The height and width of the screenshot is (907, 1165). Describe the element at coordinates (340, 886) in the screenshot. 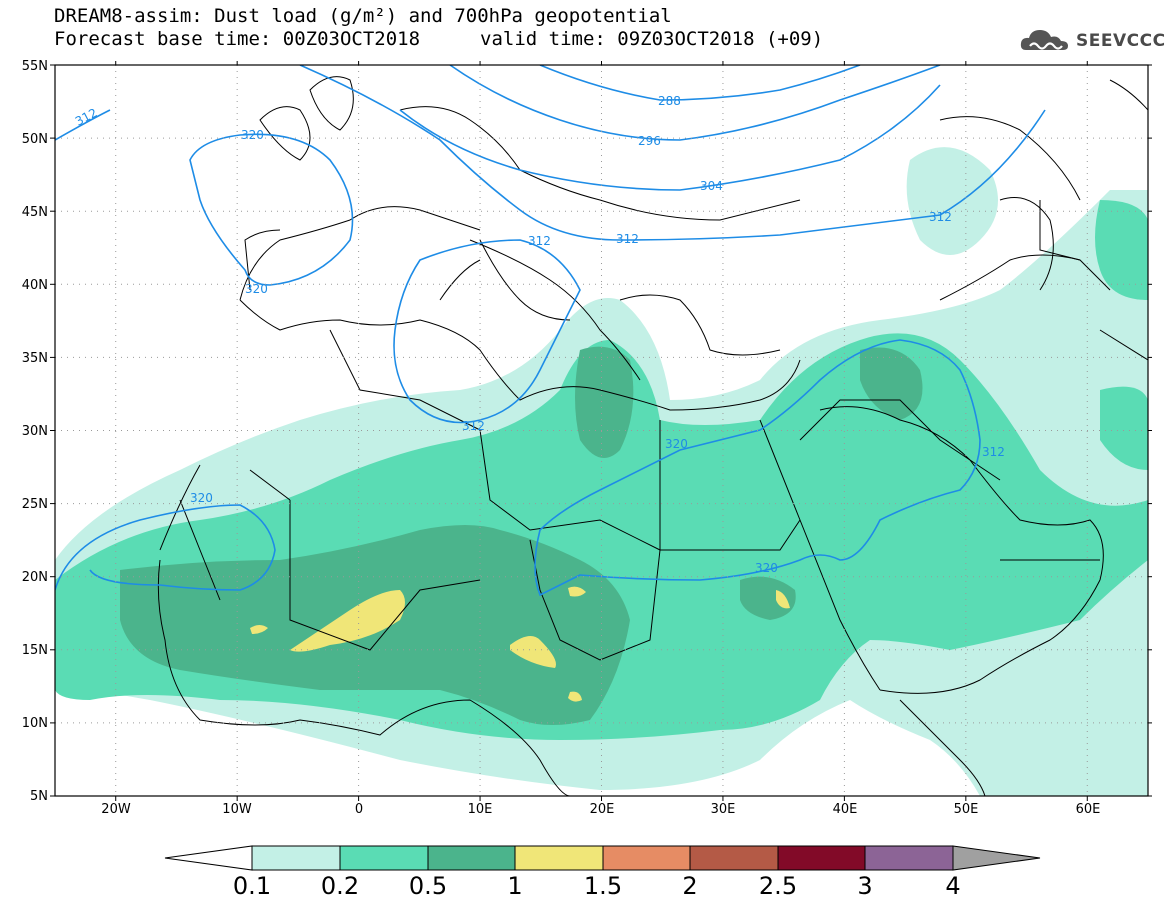

I see `colorbar-tick-label: 0.2` at that location.